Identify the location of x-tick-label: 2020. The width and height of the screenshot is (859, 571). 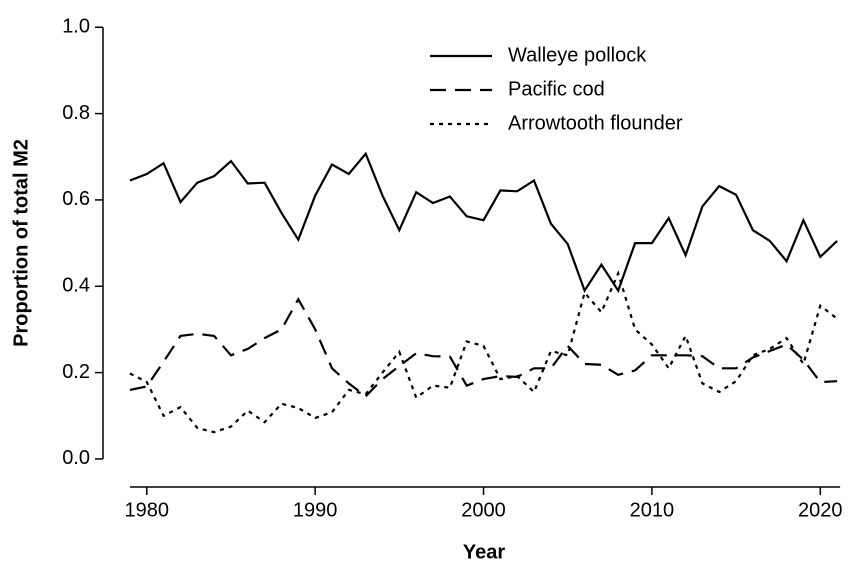
(820, 510).